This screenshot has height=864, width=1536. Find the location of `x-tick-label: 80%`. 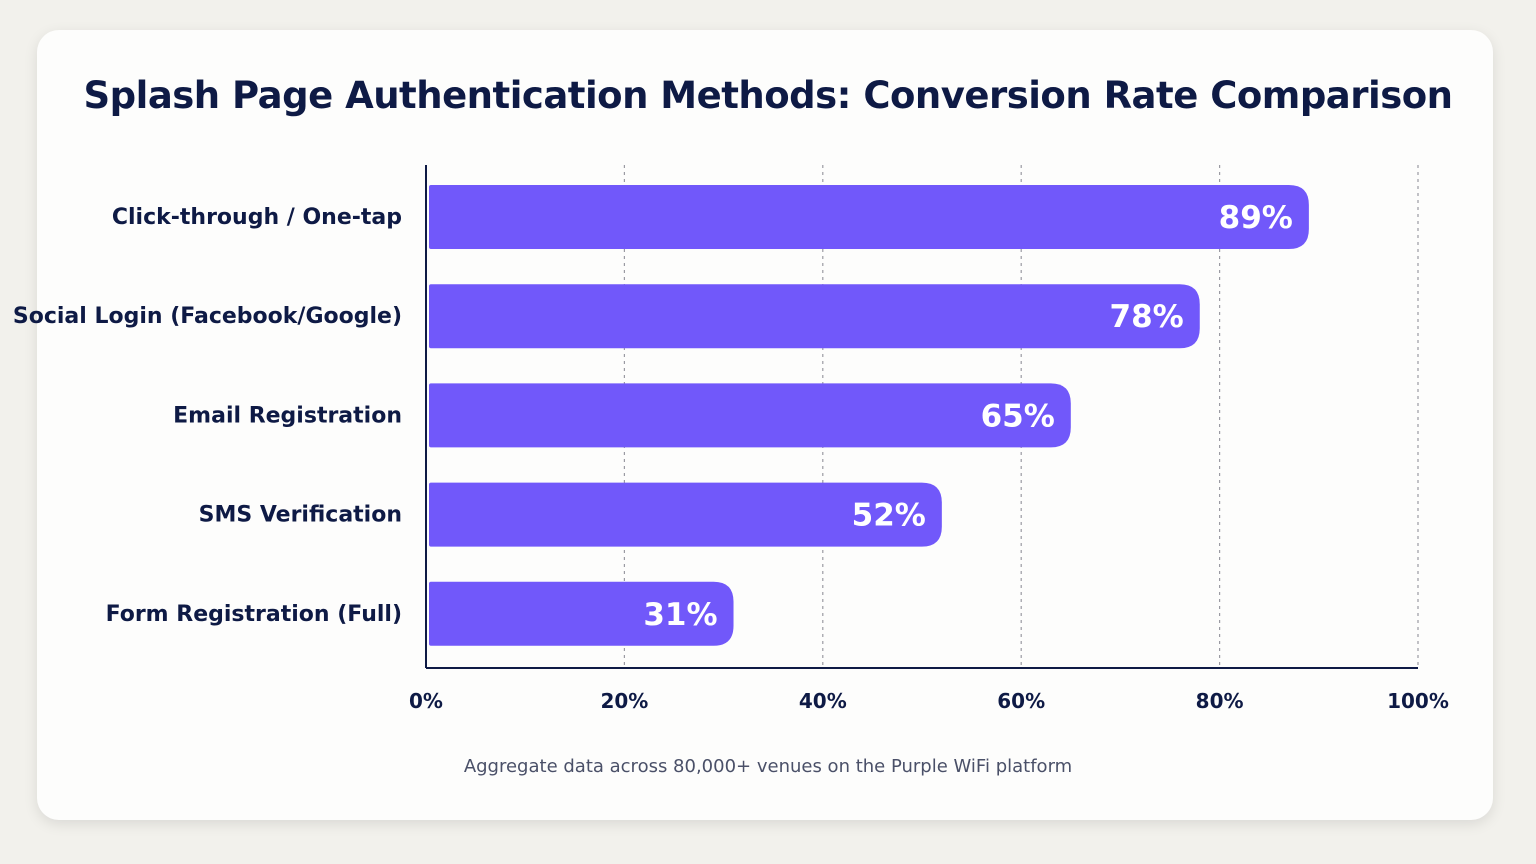

x-tick-label: 80% is located at coordinates (1220, 701).